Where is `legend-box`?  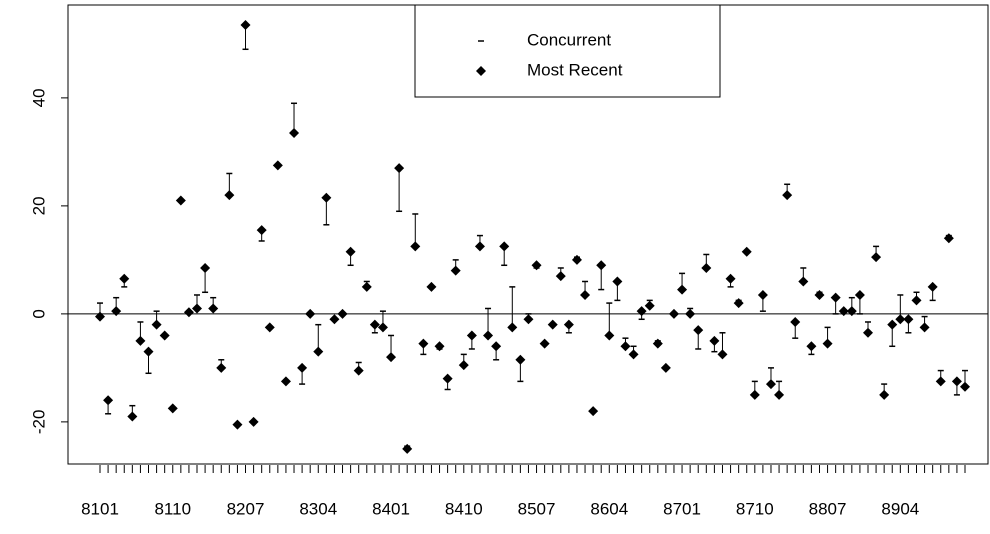 legend-box is located at coordinates (567, 51).